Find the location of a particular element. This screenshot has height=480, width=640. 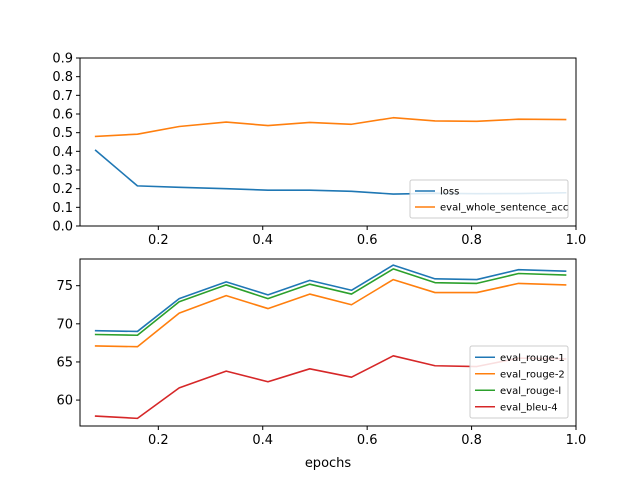

top-y-tick-label-5: 0.4 is located at coordinates (62, 152).